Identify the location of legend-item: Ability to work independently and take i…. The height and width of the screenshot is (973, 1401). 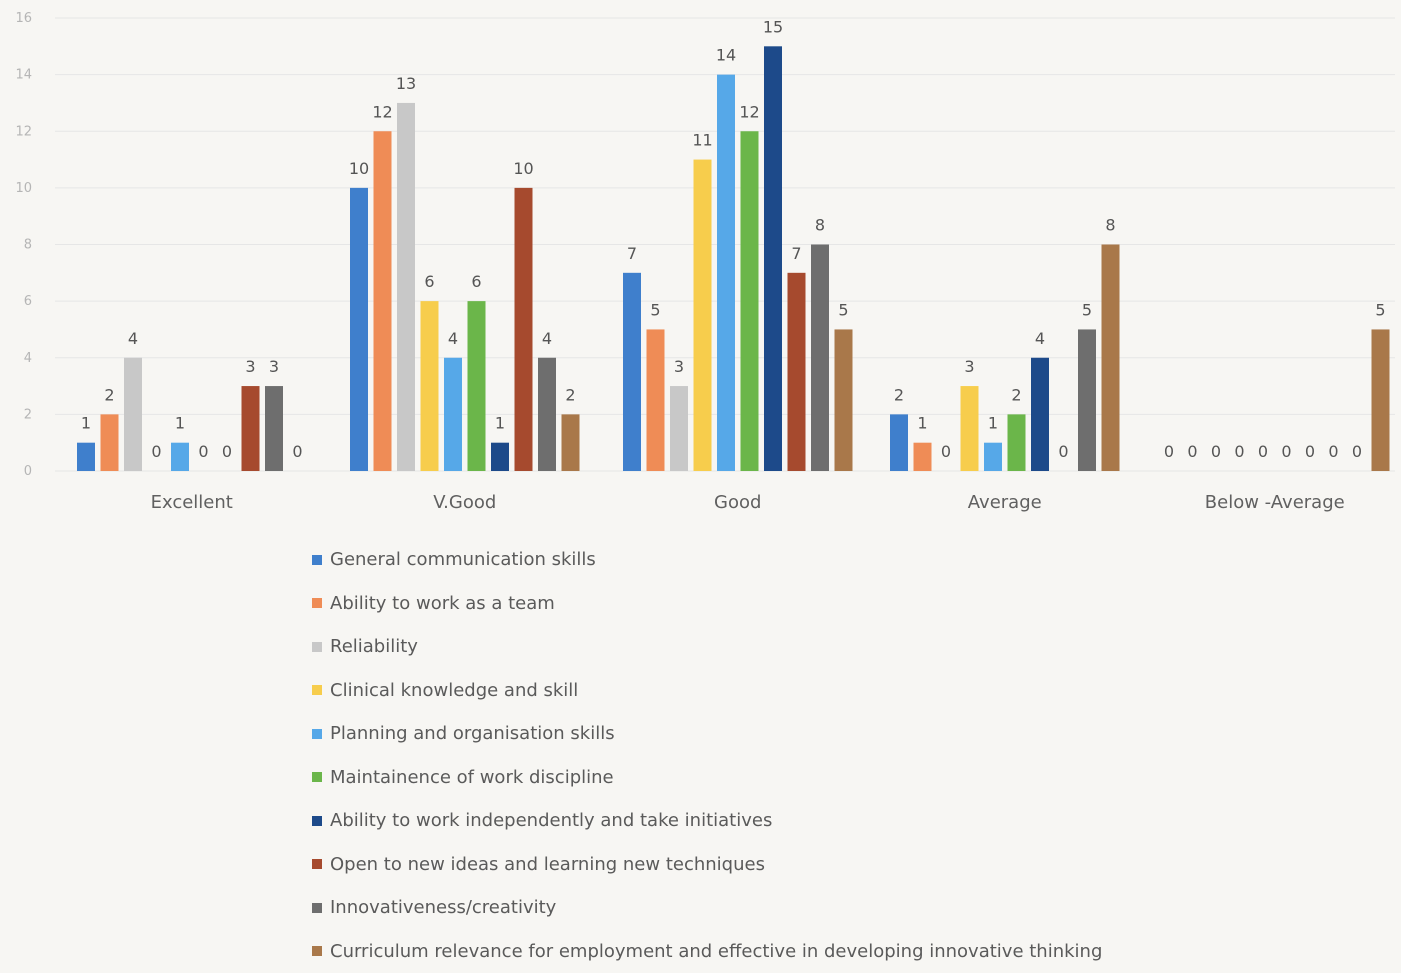
(707, 821).